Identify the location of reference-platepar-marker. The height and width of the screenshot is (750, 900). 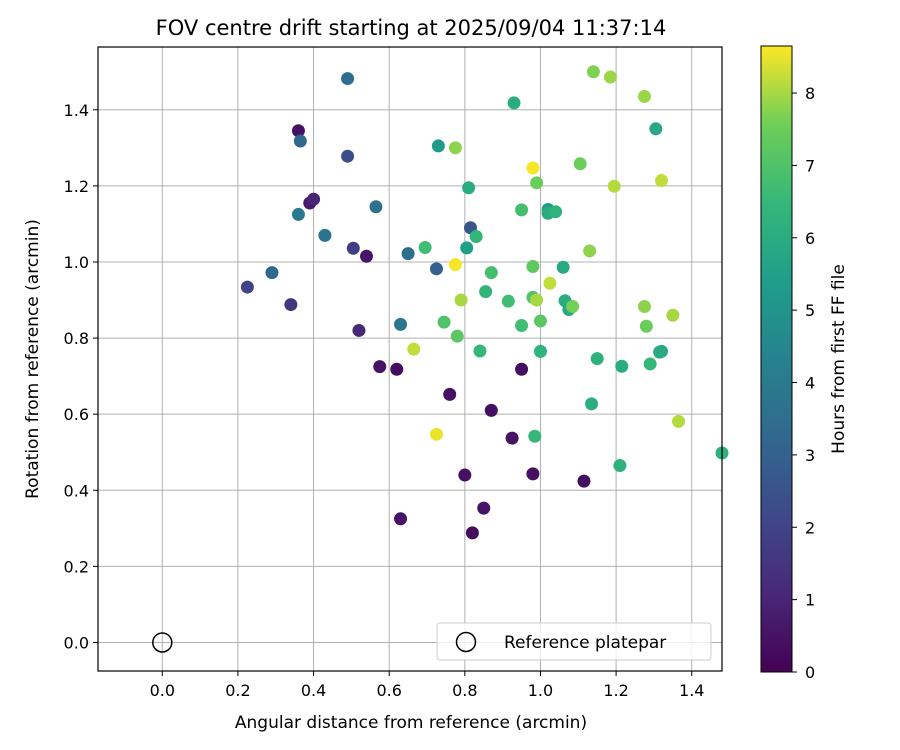
(162, 642).